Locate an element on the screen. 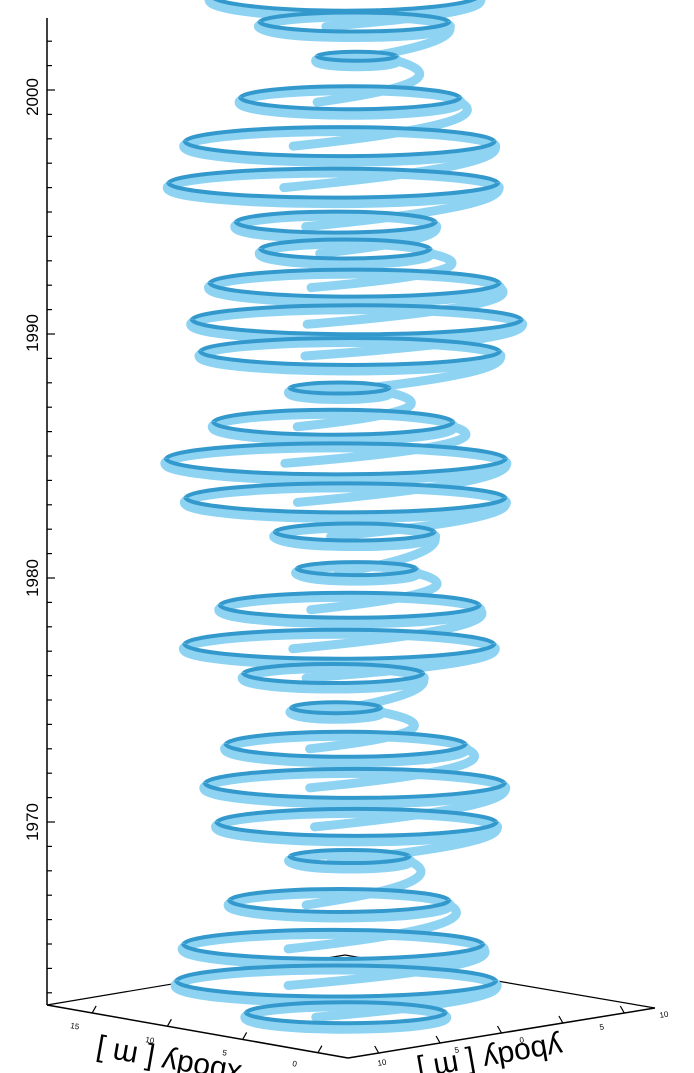 This screenshot has height=1073, width=694. z-tick-label-1980: 1980 is located at coordinates (32, 578).